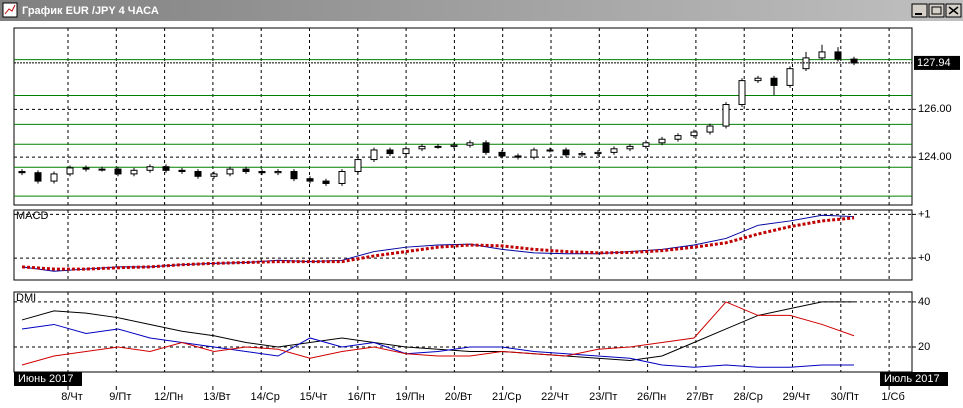 This screenshot has width=963, height=408. What do you see at coordinates (699, 397) in the screenshot?
I see `x-tick-label: 27/Вт` at bounding box center [699, 397].